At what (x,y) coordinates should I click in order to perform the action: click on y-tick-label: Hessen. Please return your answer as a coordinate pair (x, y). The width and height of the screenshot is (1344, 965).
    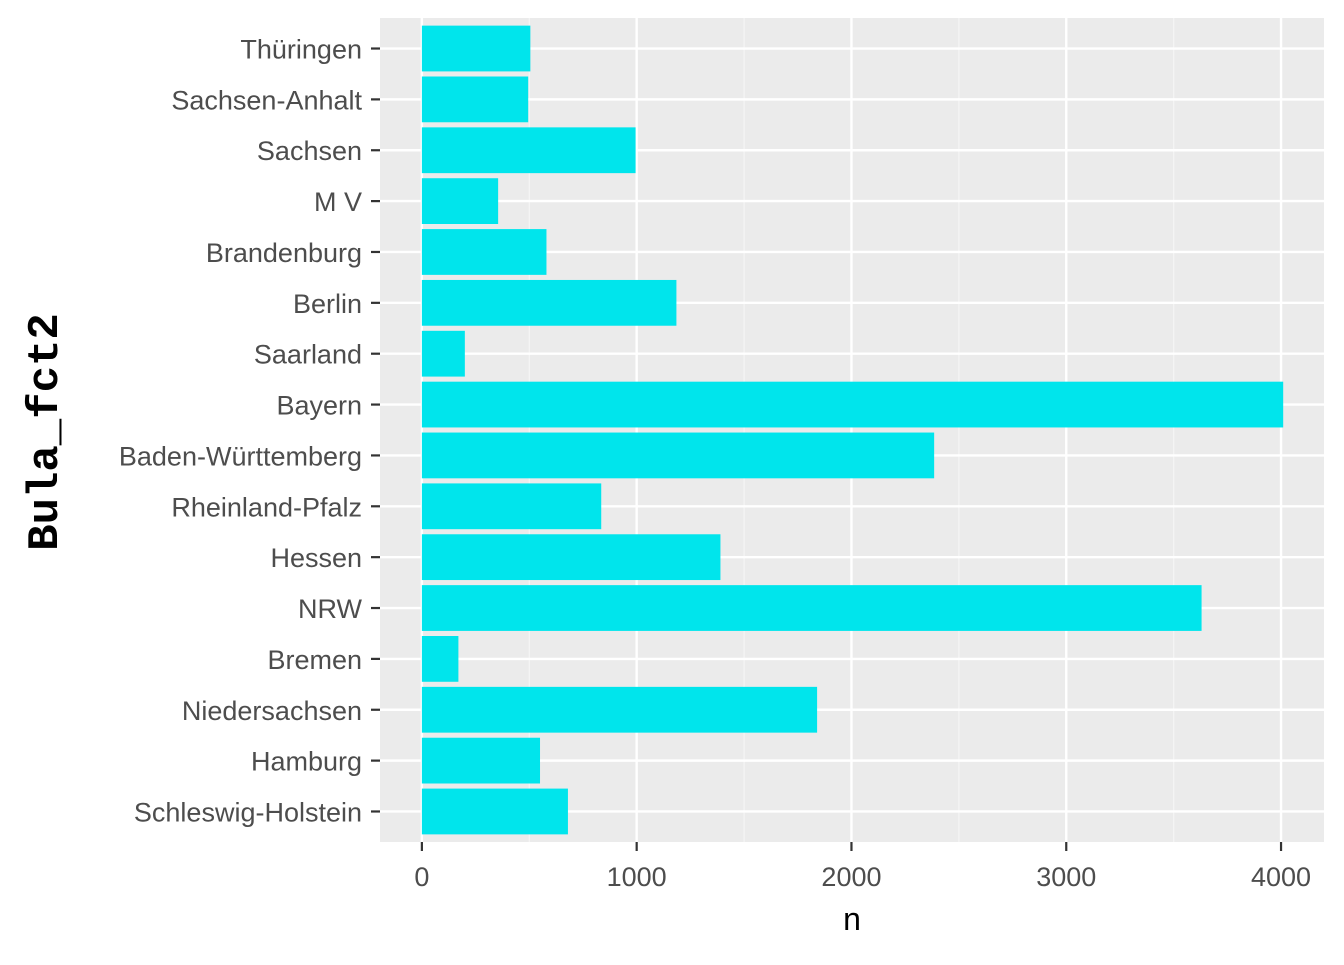
    Looking at the image, I should click on (316, 558).